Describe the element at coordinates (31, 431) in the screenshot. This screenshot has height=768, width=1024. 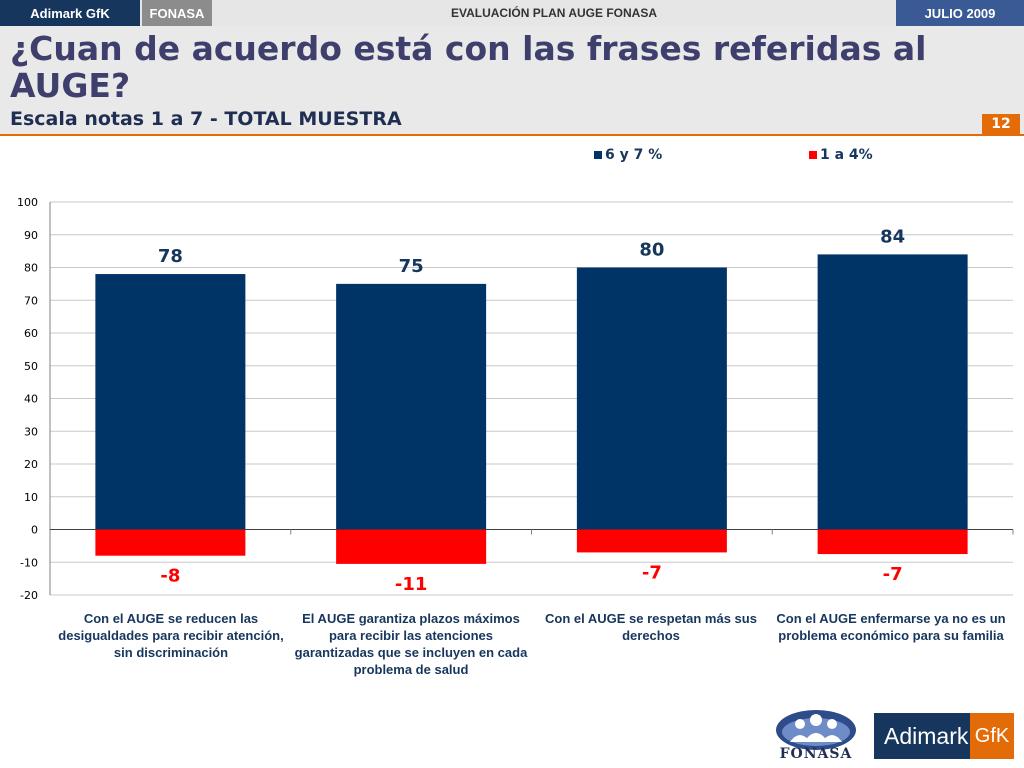
I see `y-tick-label: 30` at that location.